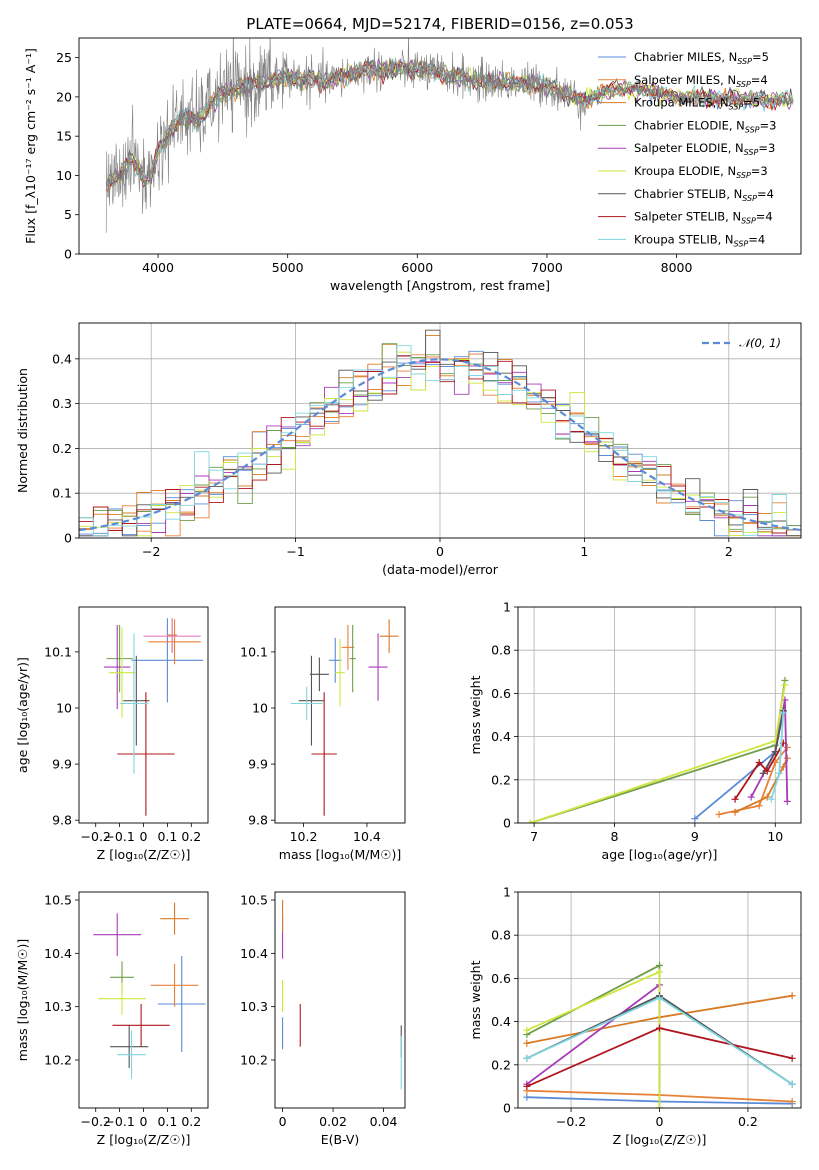 The image size is (819, 1170). I want to click on y-tick-label: 0.1, so click(62, 493).